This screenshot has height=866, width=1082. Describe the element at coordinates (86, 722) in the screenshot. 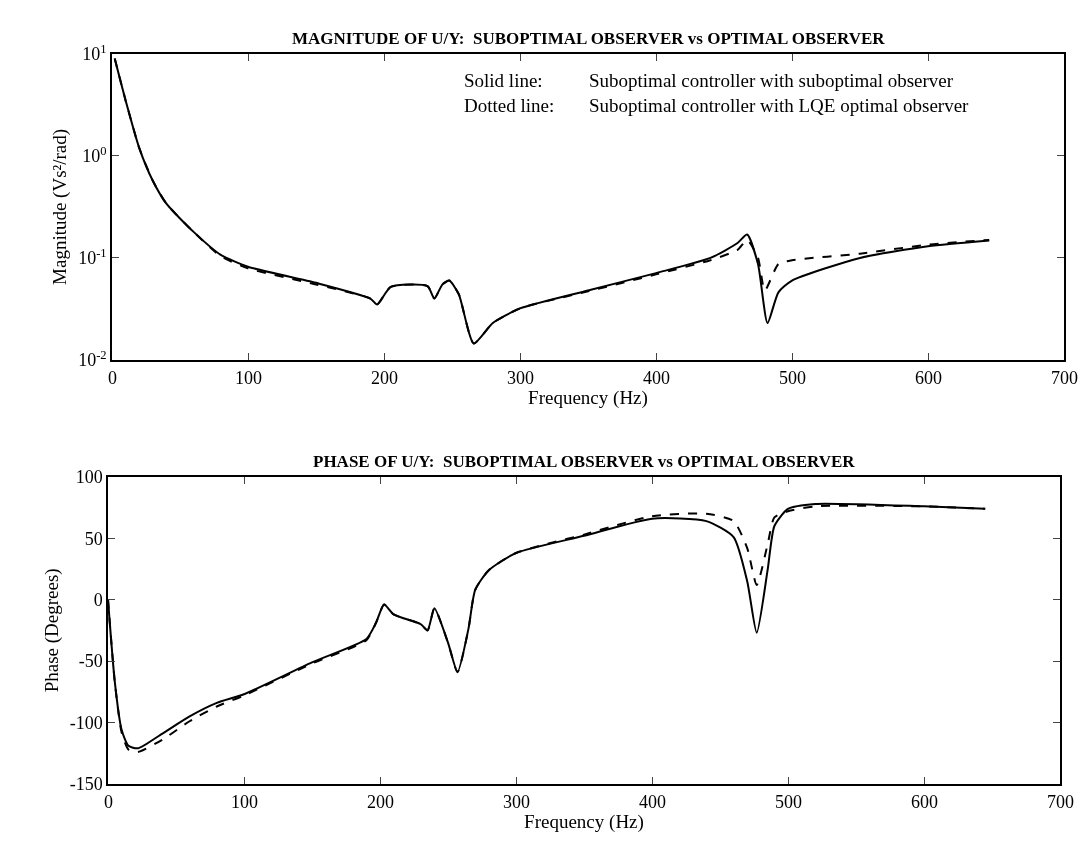

I see `y-tick-label: -100` at that location.